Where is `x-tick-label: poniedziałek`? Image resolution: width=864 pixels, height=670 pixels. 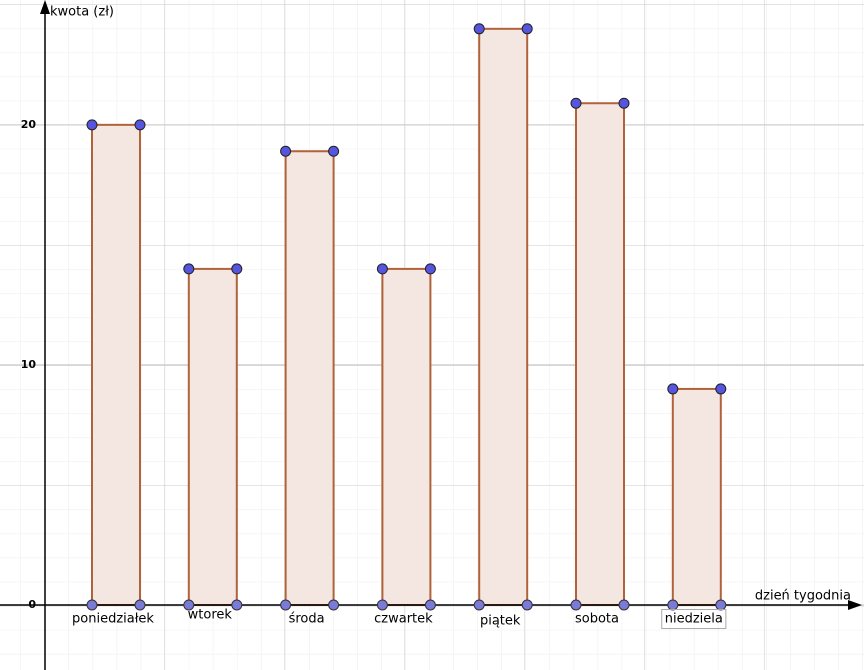
x-tick-label: poniedziałek is located at coordinates (113, 619).